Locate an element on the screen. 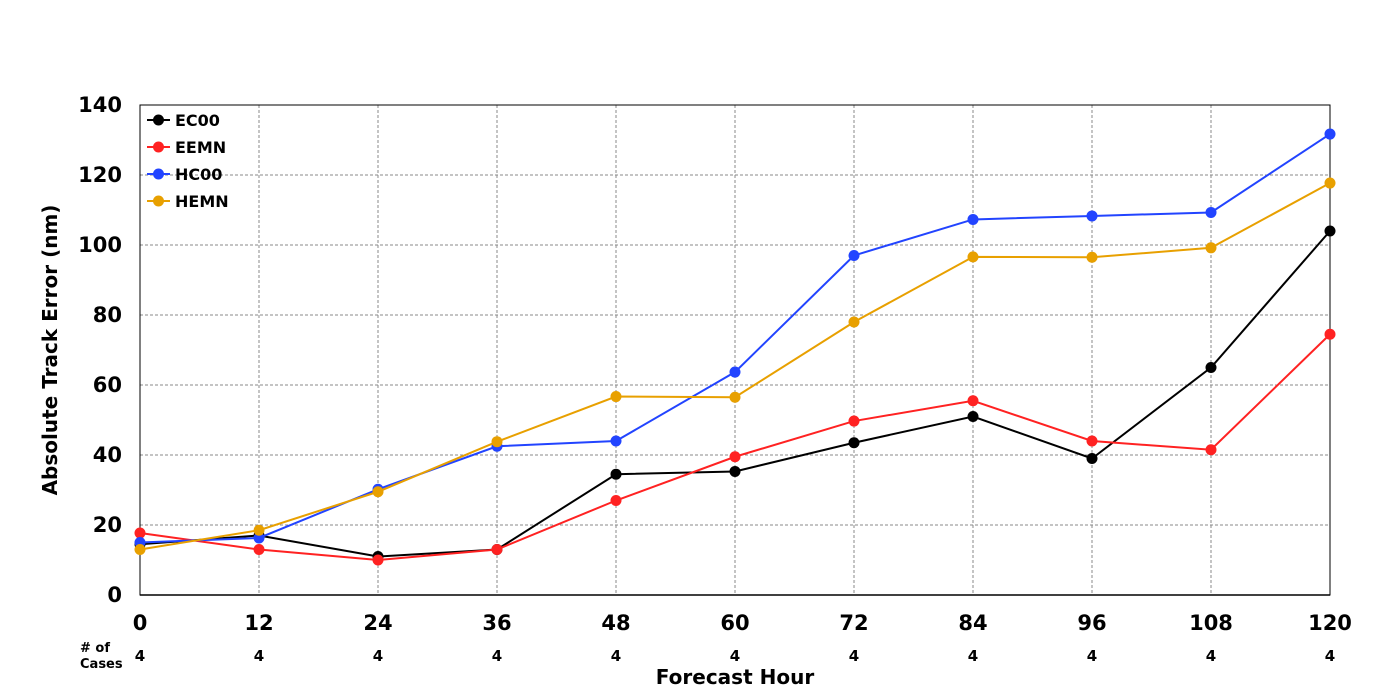 This screenshot has width=1400, height=700. legend-label: EC00 is located at coordinates (197, 120).